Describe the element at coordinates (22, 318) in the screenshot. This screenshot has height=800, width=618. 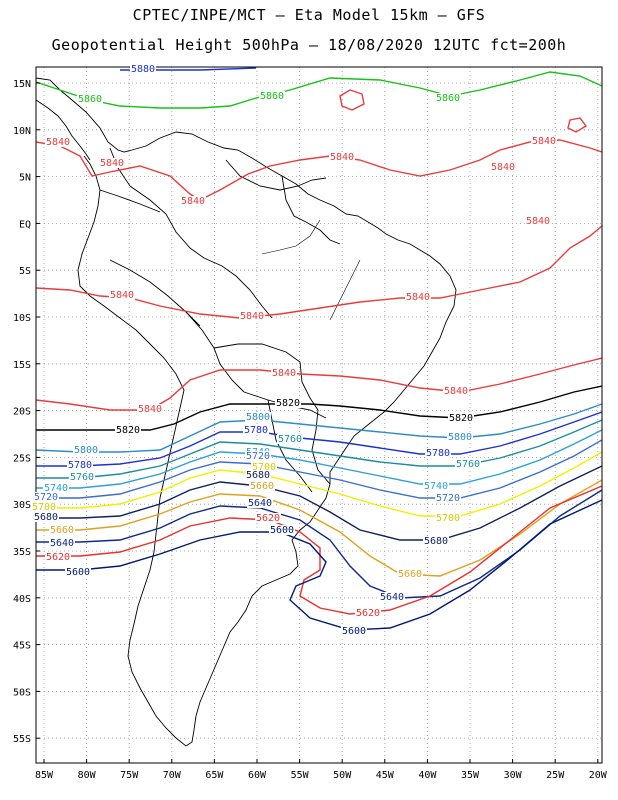
I see `lat-tick-label: 10S` at that location.